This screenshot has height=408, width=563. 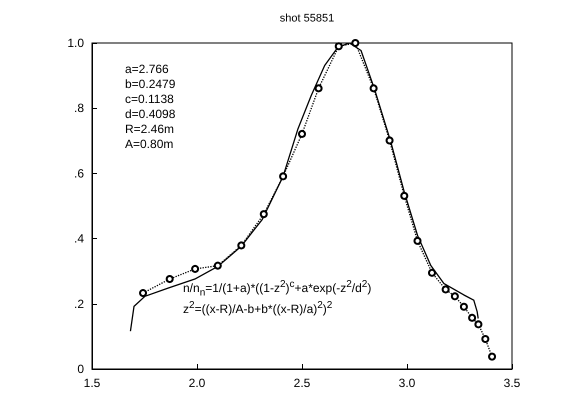 I want to click on text: n/n$_{n}$=1/(1+a)*((1-z$^{2}$)$^{c}$+a*exp(-z$^{2}$/d$^{2}$) z$^{2}$=((x-R)/A-b+b*((x-R)/a)$^{2}$)$^{2}$, so click(x=277, y=297).